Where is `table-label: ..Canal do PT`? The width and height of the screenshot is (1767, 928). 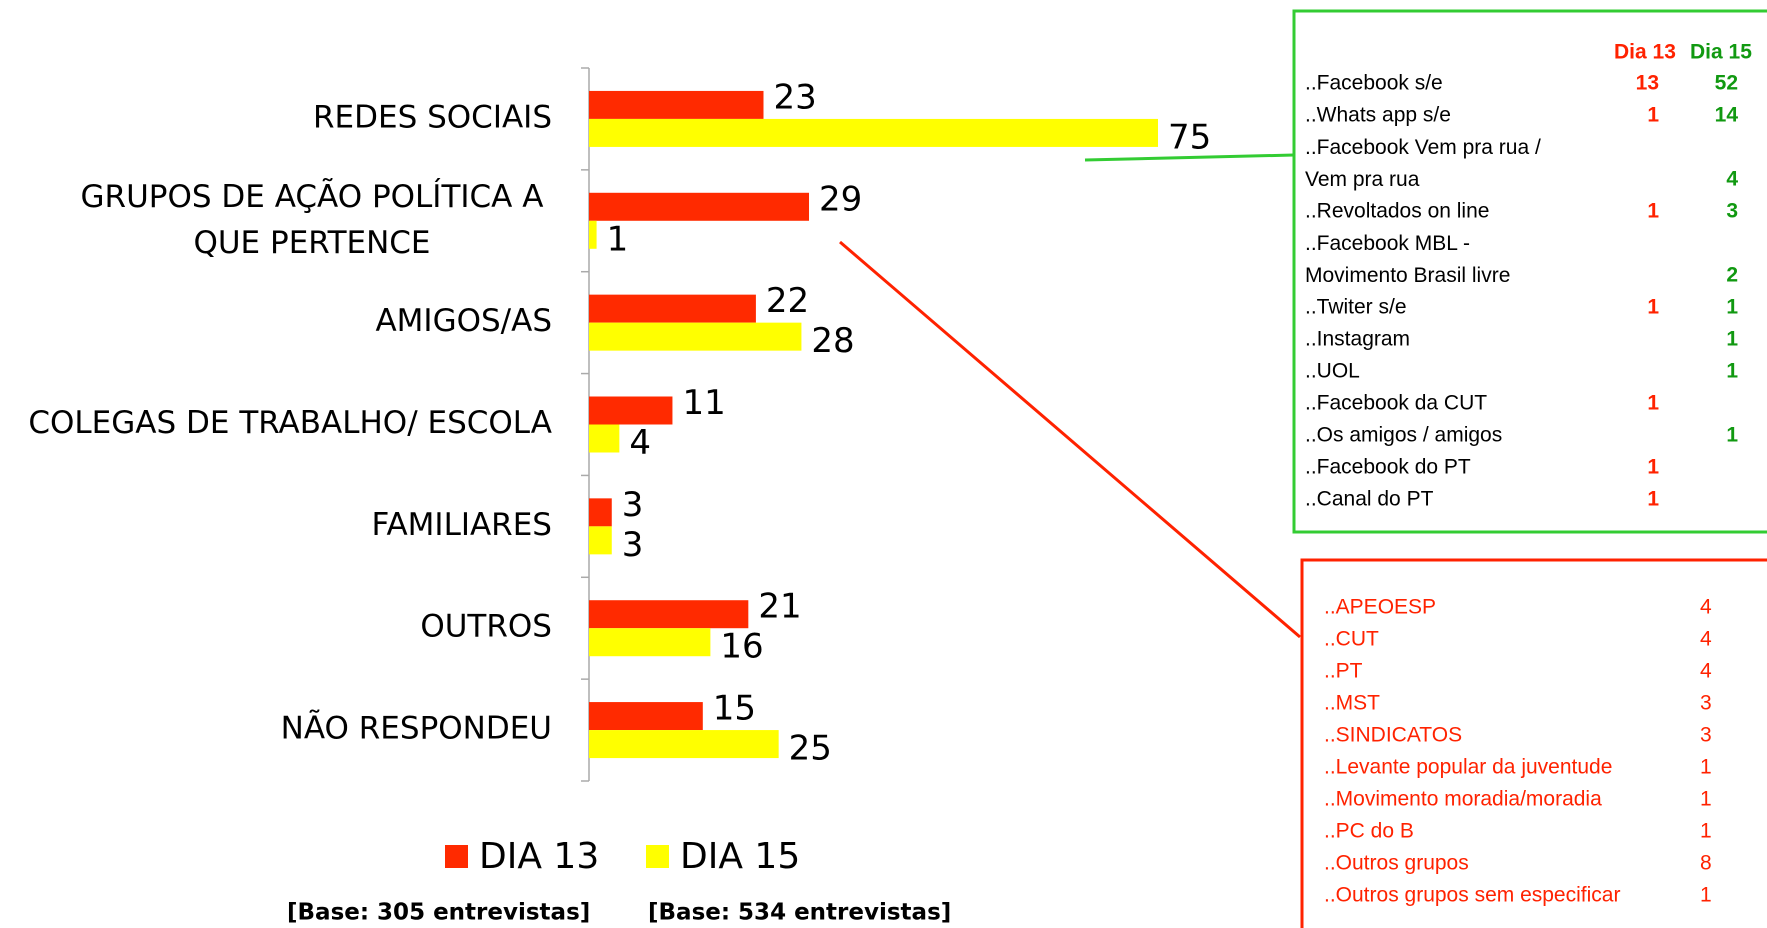 table-label: ..Canal do PT is located at coordinates (1369, 499).